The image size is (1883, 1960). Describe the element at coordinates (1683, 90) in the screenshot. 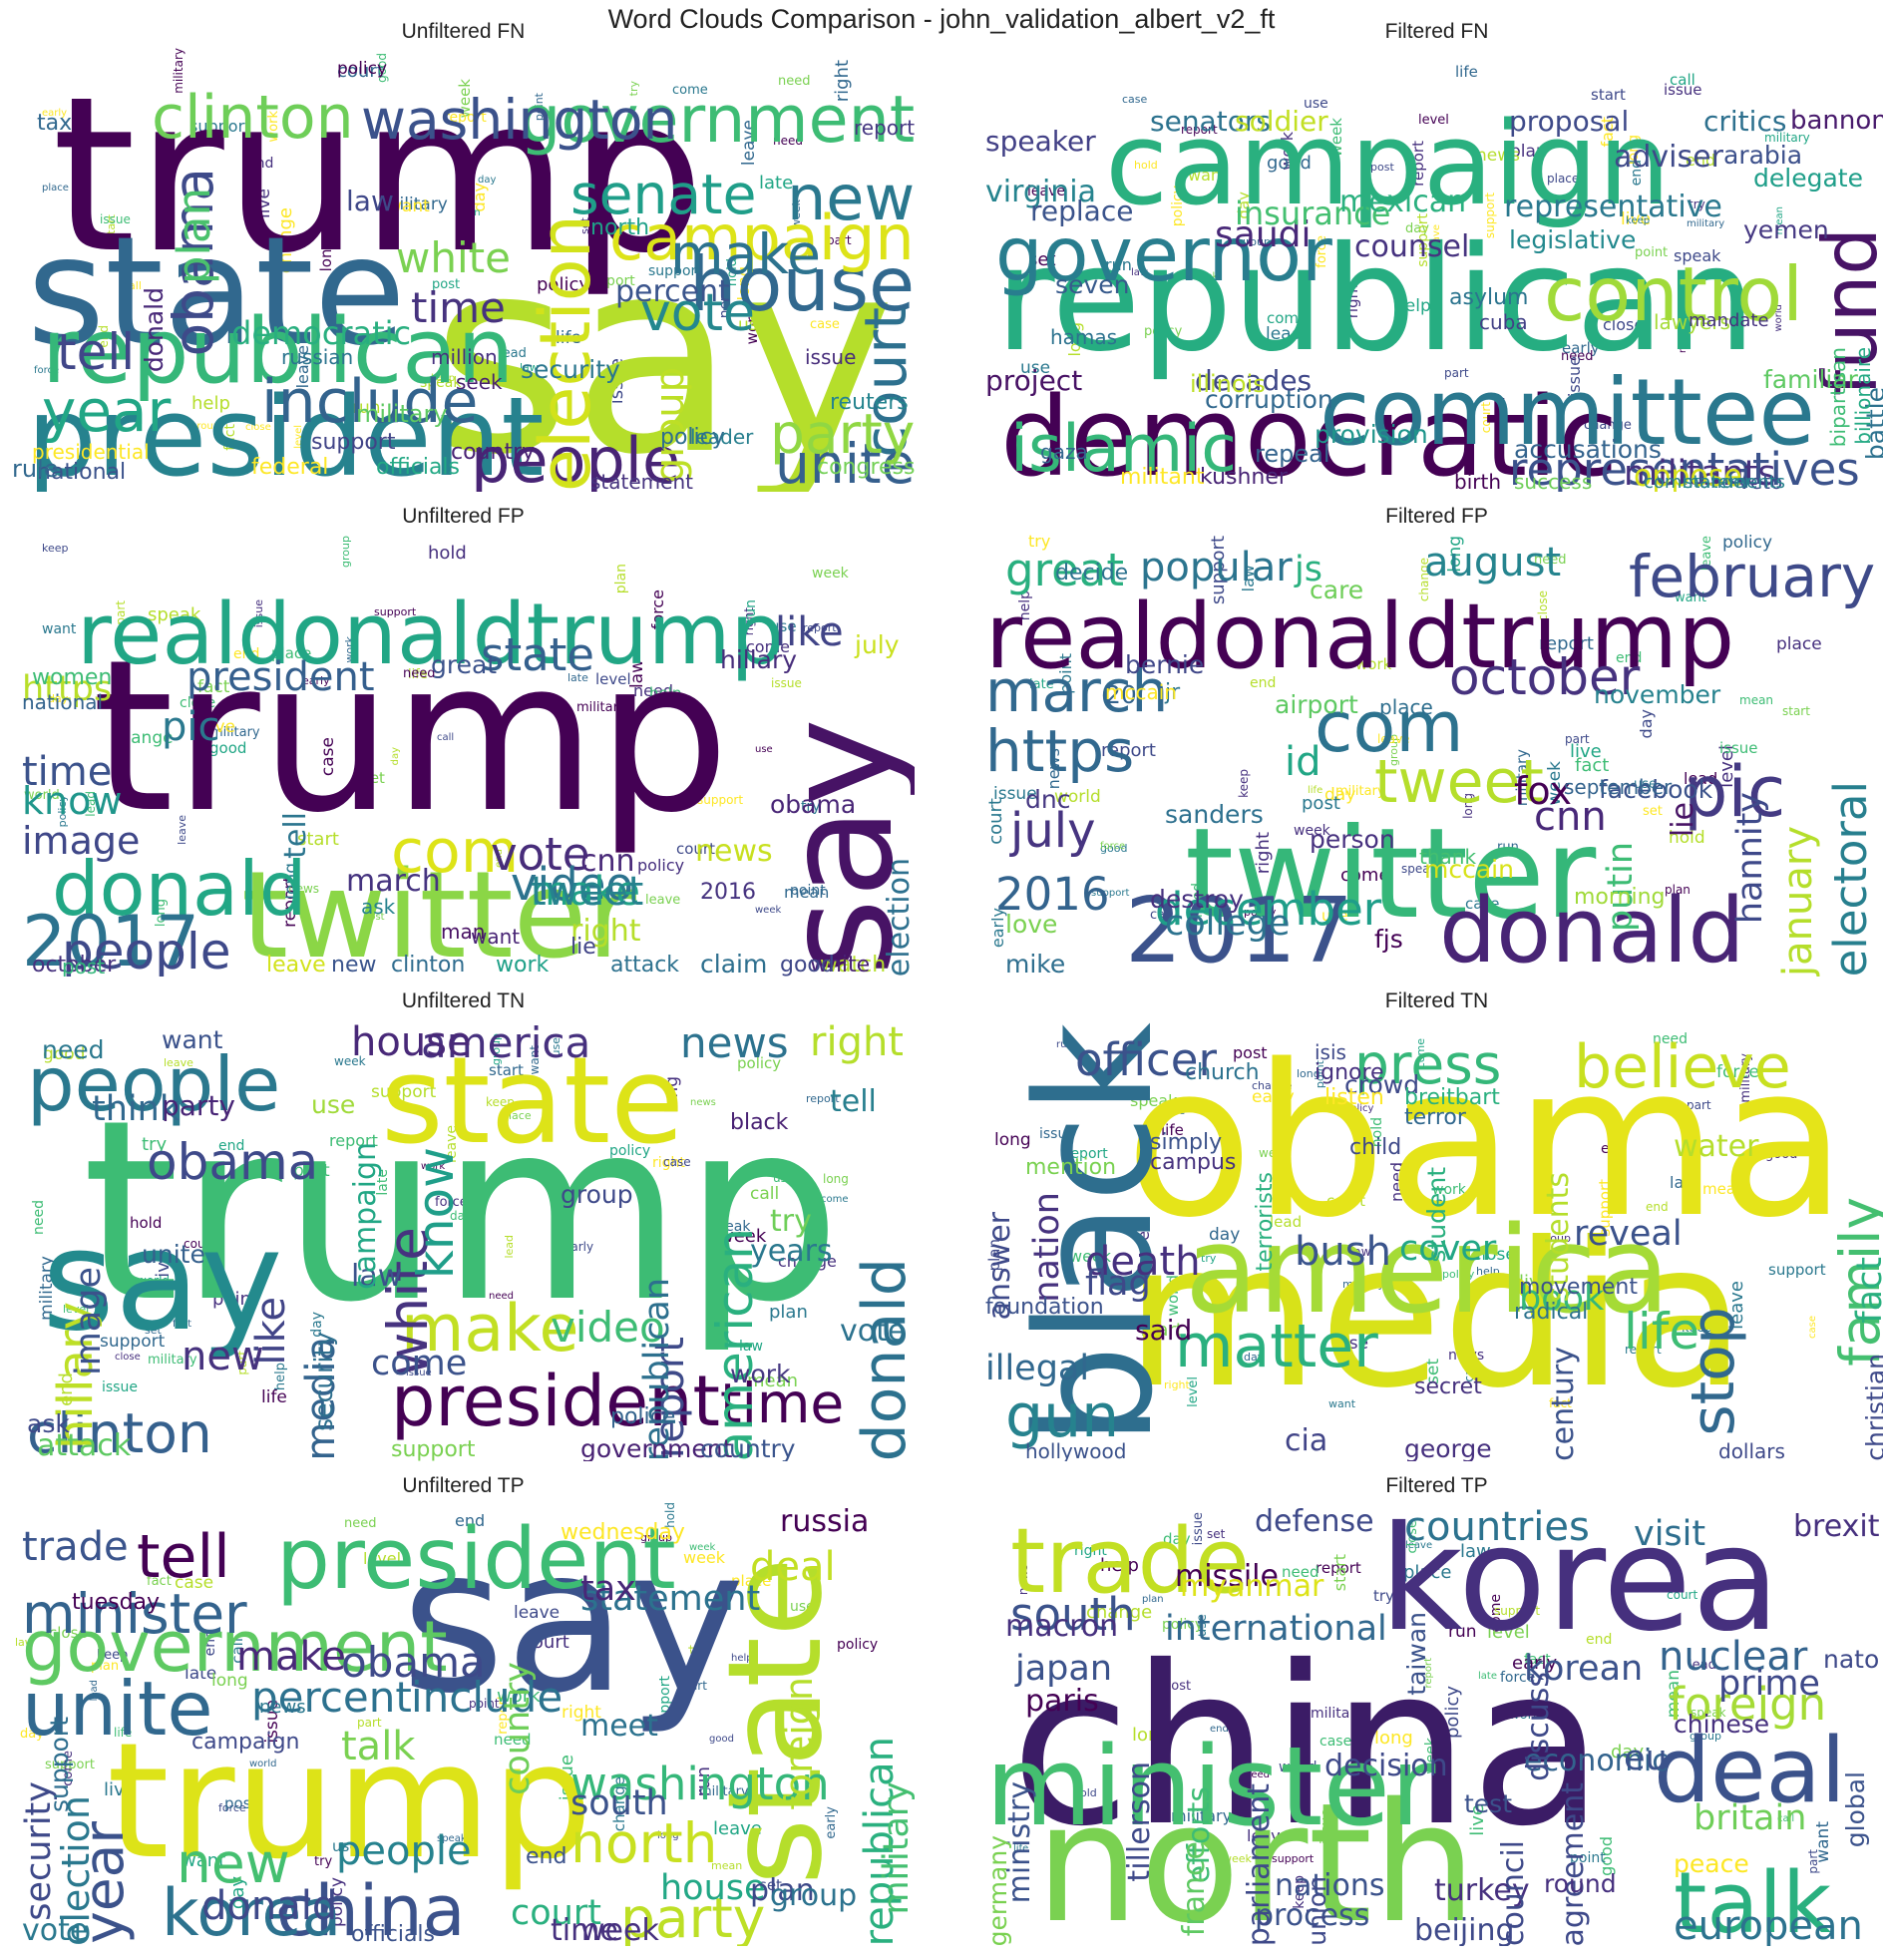

I see `cloud-word: issue` at that location.